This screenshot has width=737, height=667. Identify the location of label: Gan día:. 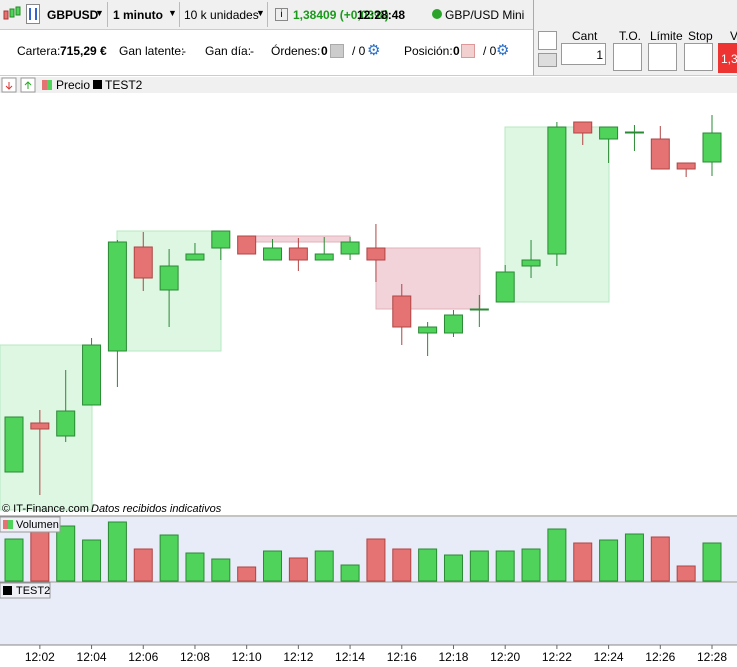
(228, 51).